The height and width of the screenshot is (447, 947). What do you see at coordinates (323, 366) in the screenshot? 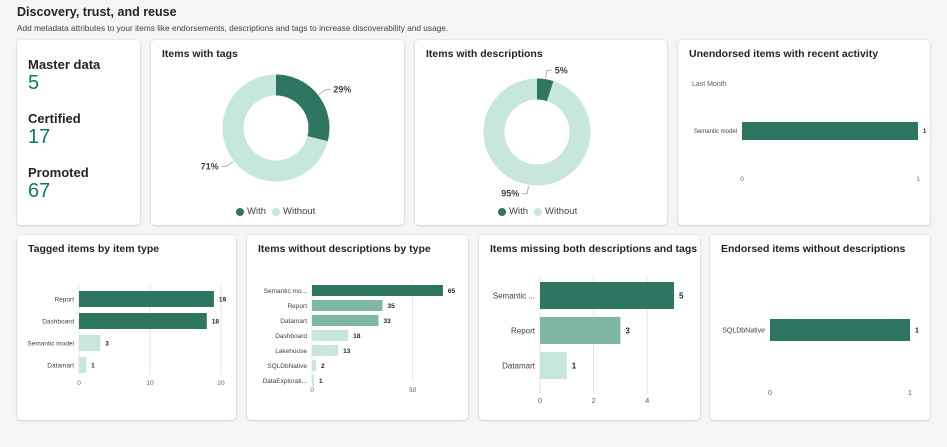
I see `data-value-label: 2` at bounding box center [323, 366].